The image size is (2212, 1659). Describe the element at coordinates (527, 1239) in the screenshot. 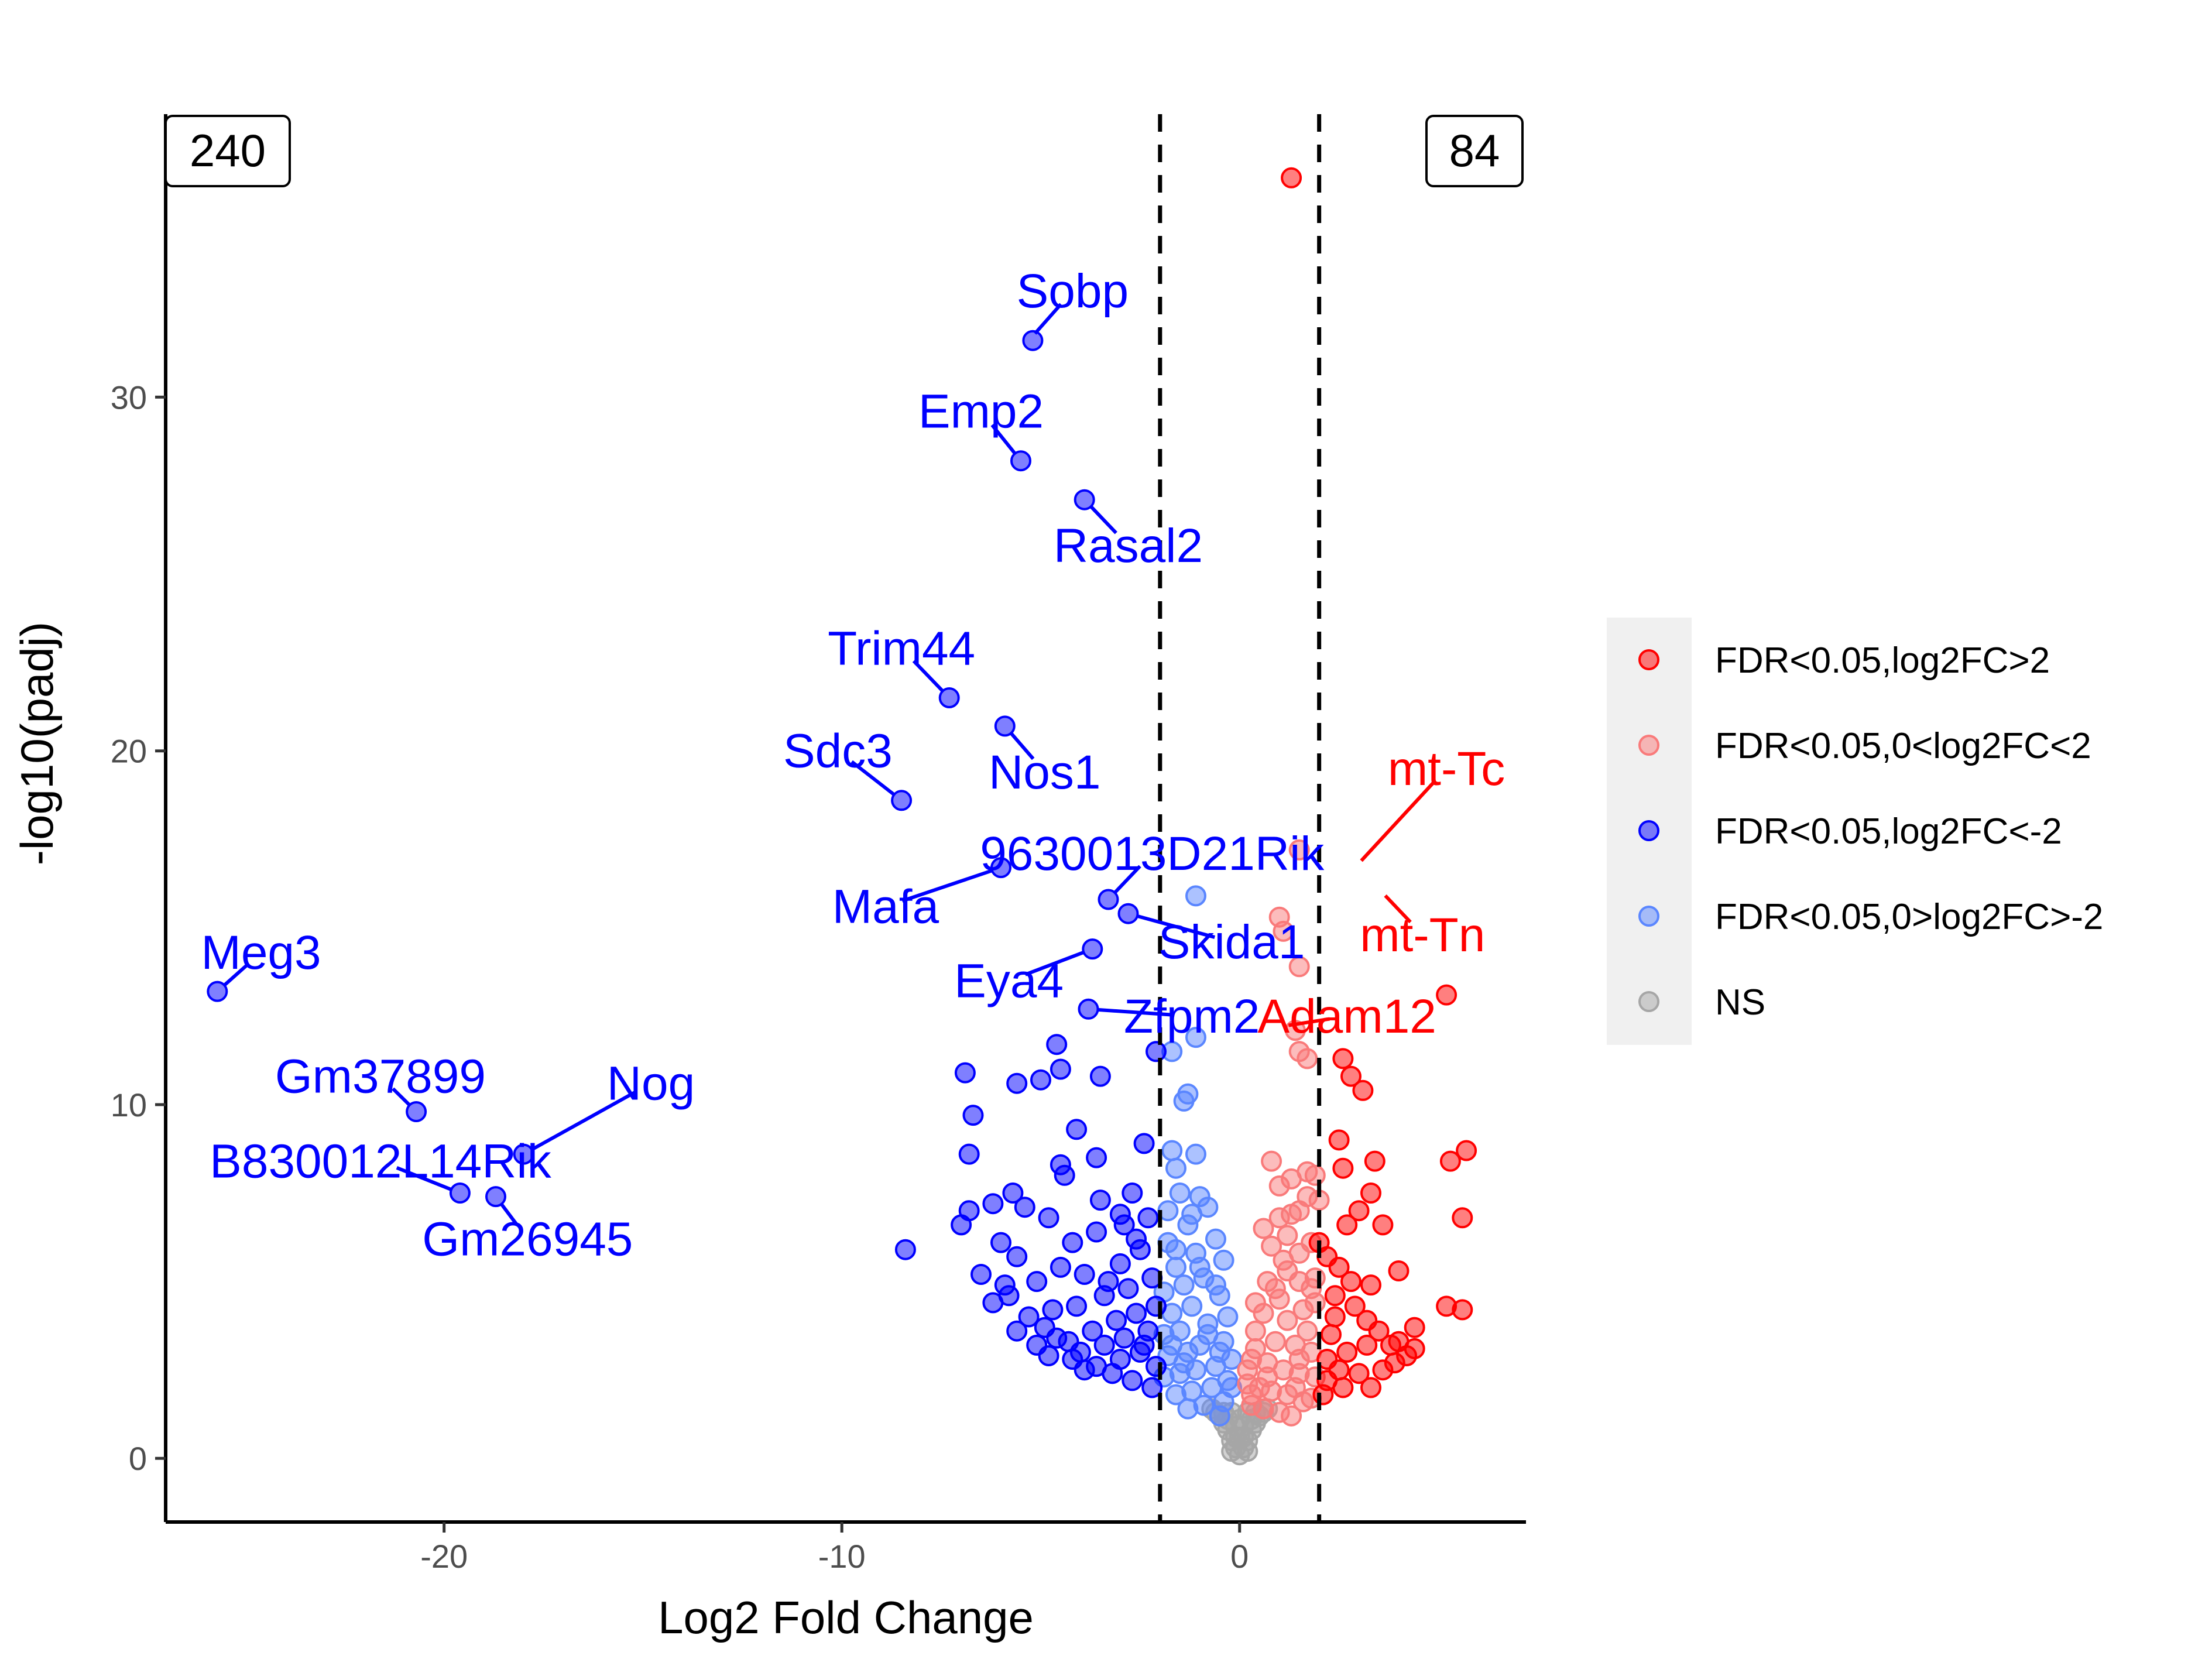

I see `gene-label: Gm26945` at that location.